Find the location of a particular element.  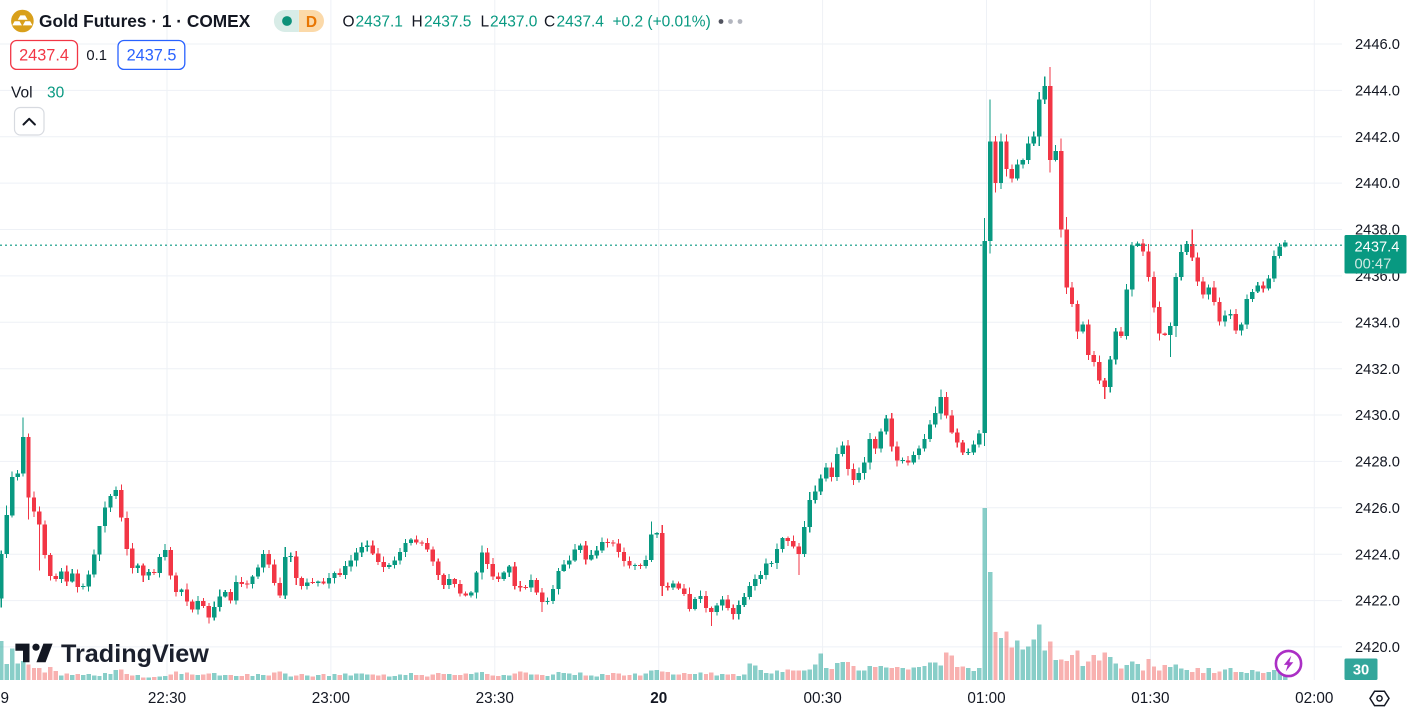

svg-text: 01:30 is located at coordinates (1150, 698).